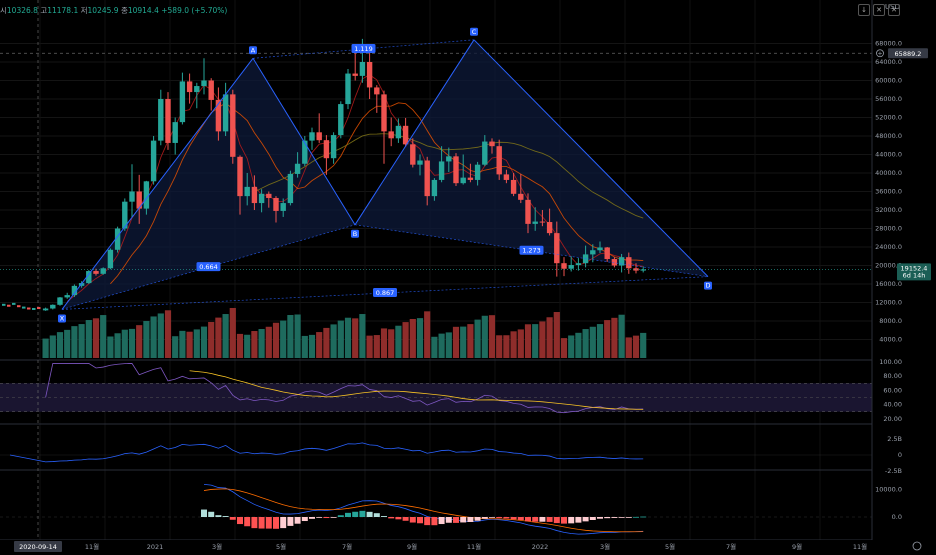 This screenshot has width=936, height=555. Describe the element at coordinates (888, 229) in the screenshot. I see `price-tick-label: 28000.0` at that location.